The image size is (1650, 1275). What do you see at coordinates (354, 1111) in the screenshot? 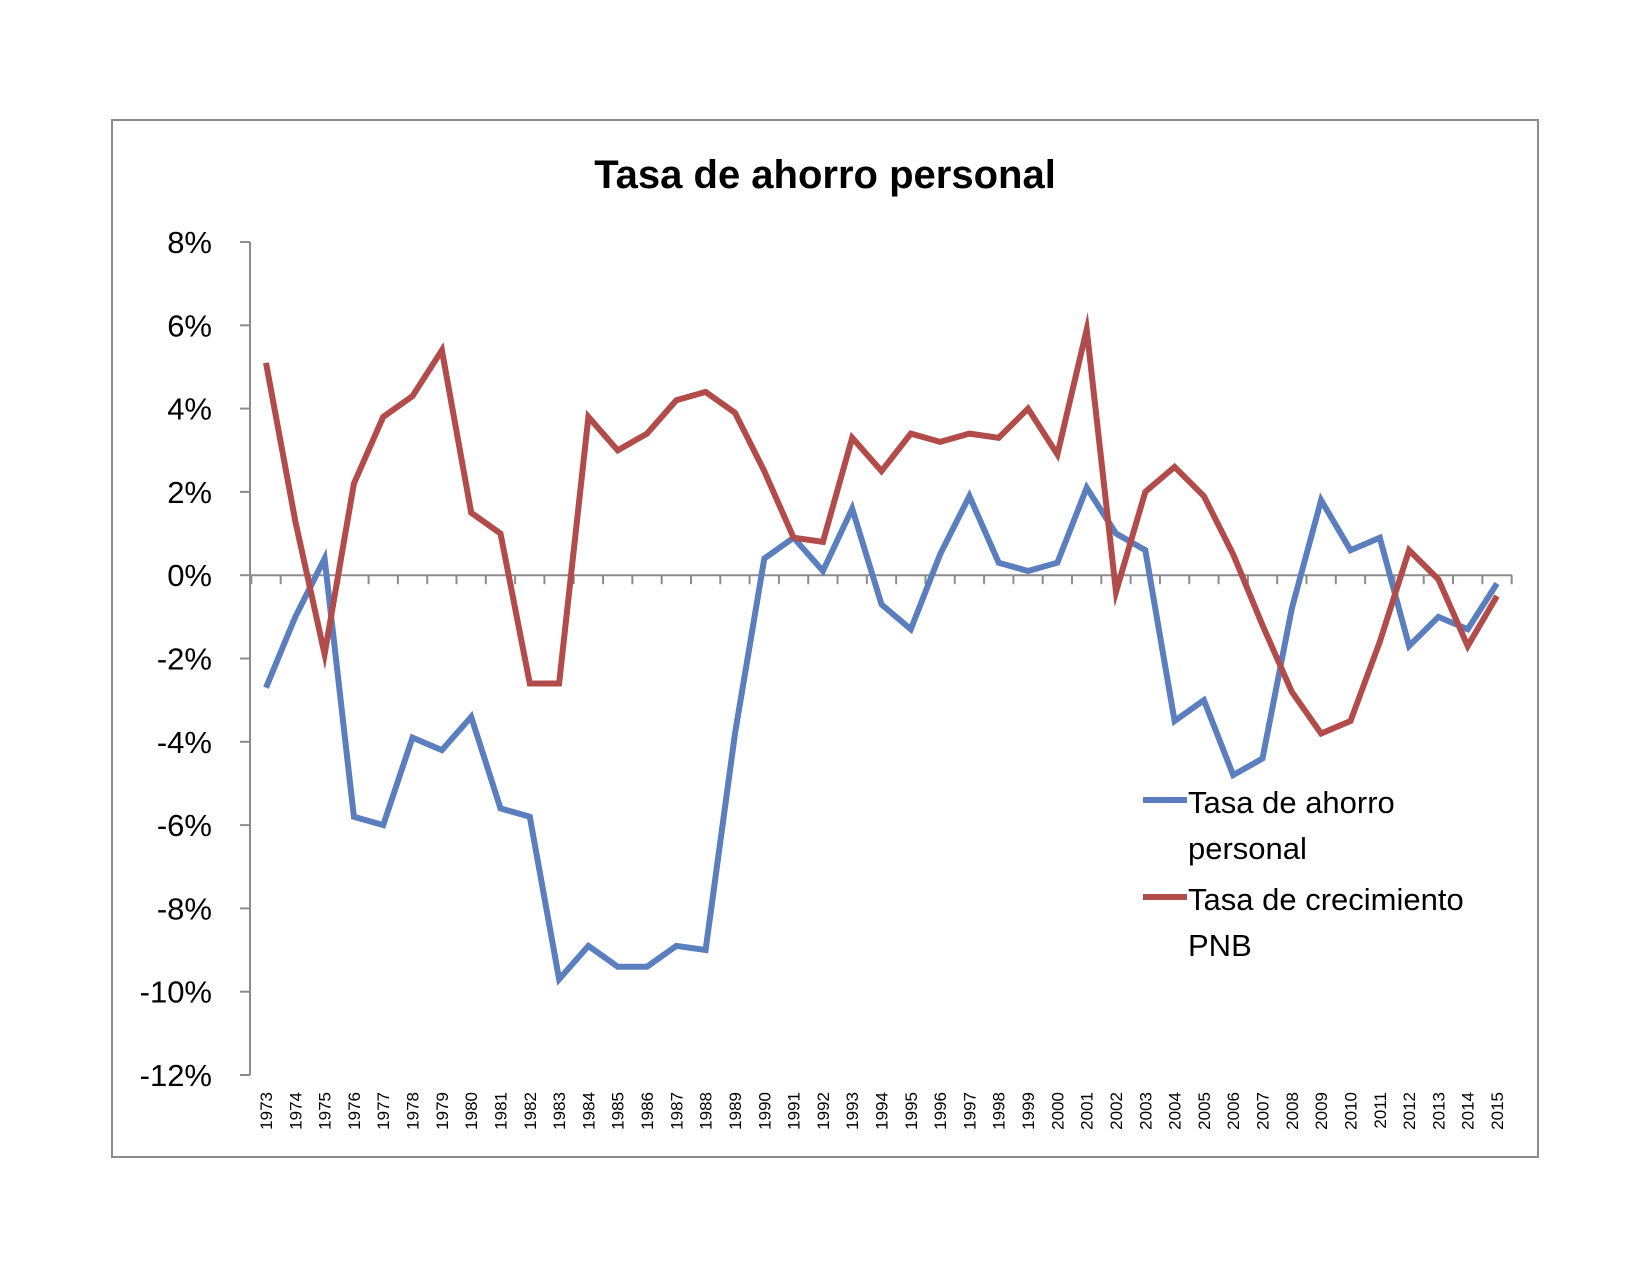
I see `x-tick-label: 1976` at bounding box center [354, 1111].